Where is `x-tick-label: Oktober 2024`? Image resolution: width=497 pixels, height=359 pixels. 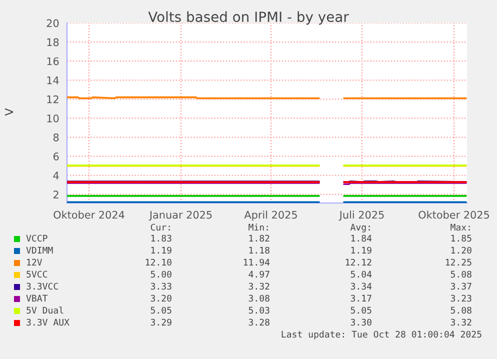
x-tick-label: Oktober 2024 is located at coordinates (89, 214).